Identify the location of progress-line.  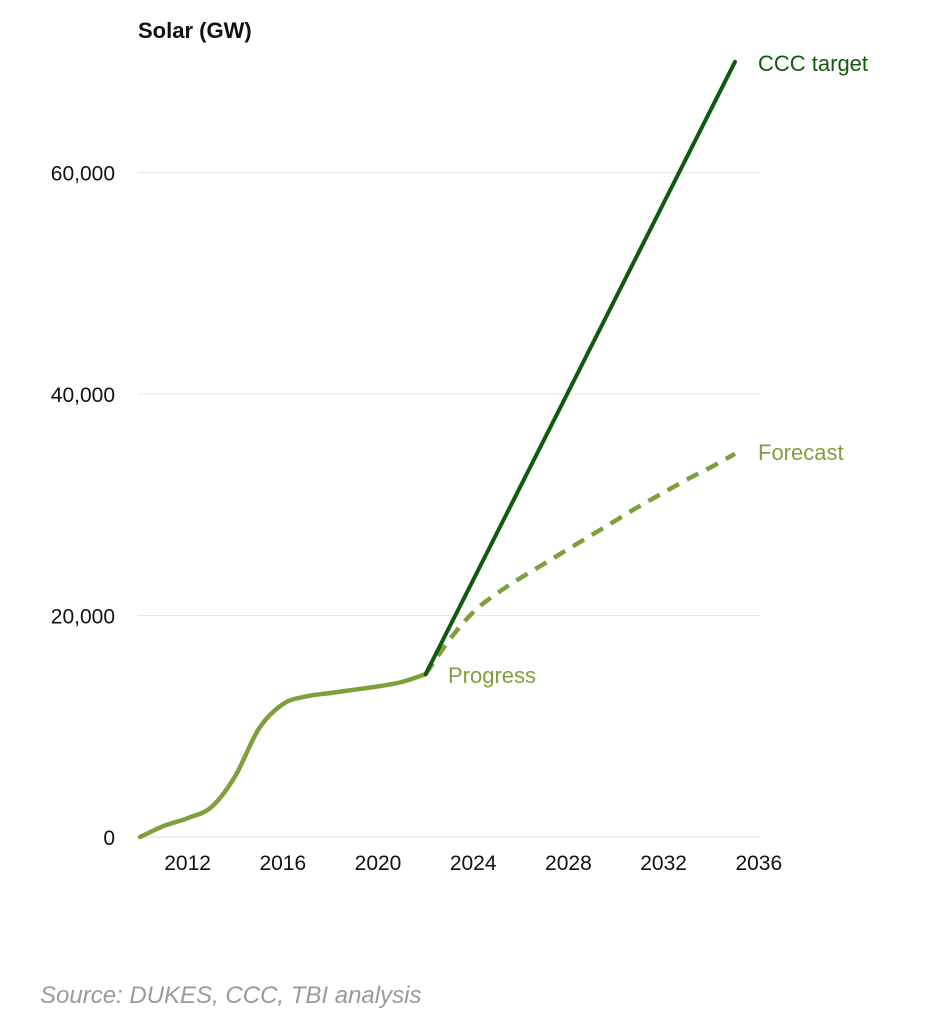
(282, 755).